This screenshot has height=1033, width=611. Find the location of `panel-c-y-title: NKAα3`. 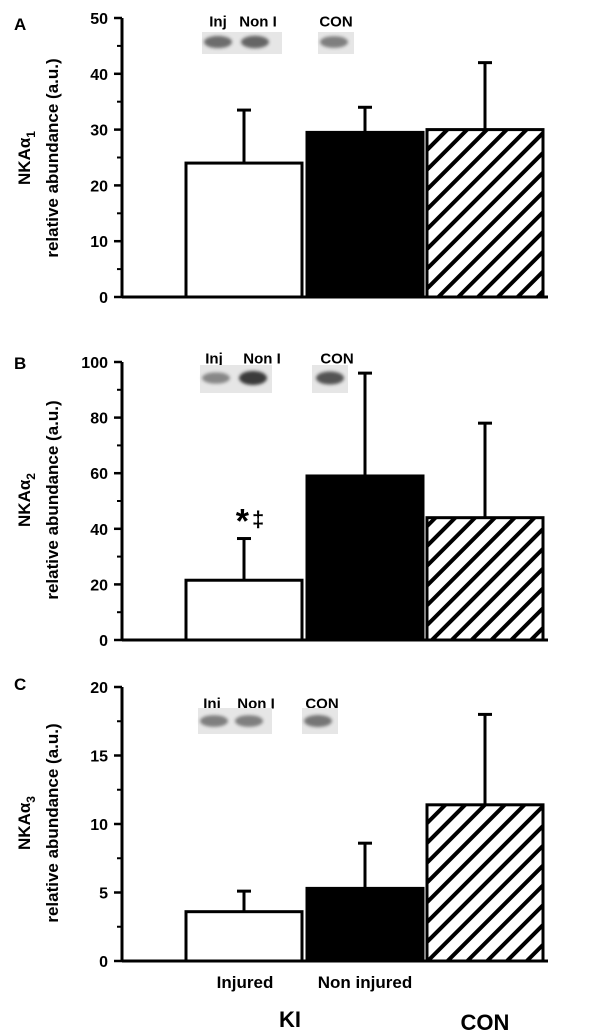

panel-c-y-title: NKAα3 is located at coordinates (26, 823).